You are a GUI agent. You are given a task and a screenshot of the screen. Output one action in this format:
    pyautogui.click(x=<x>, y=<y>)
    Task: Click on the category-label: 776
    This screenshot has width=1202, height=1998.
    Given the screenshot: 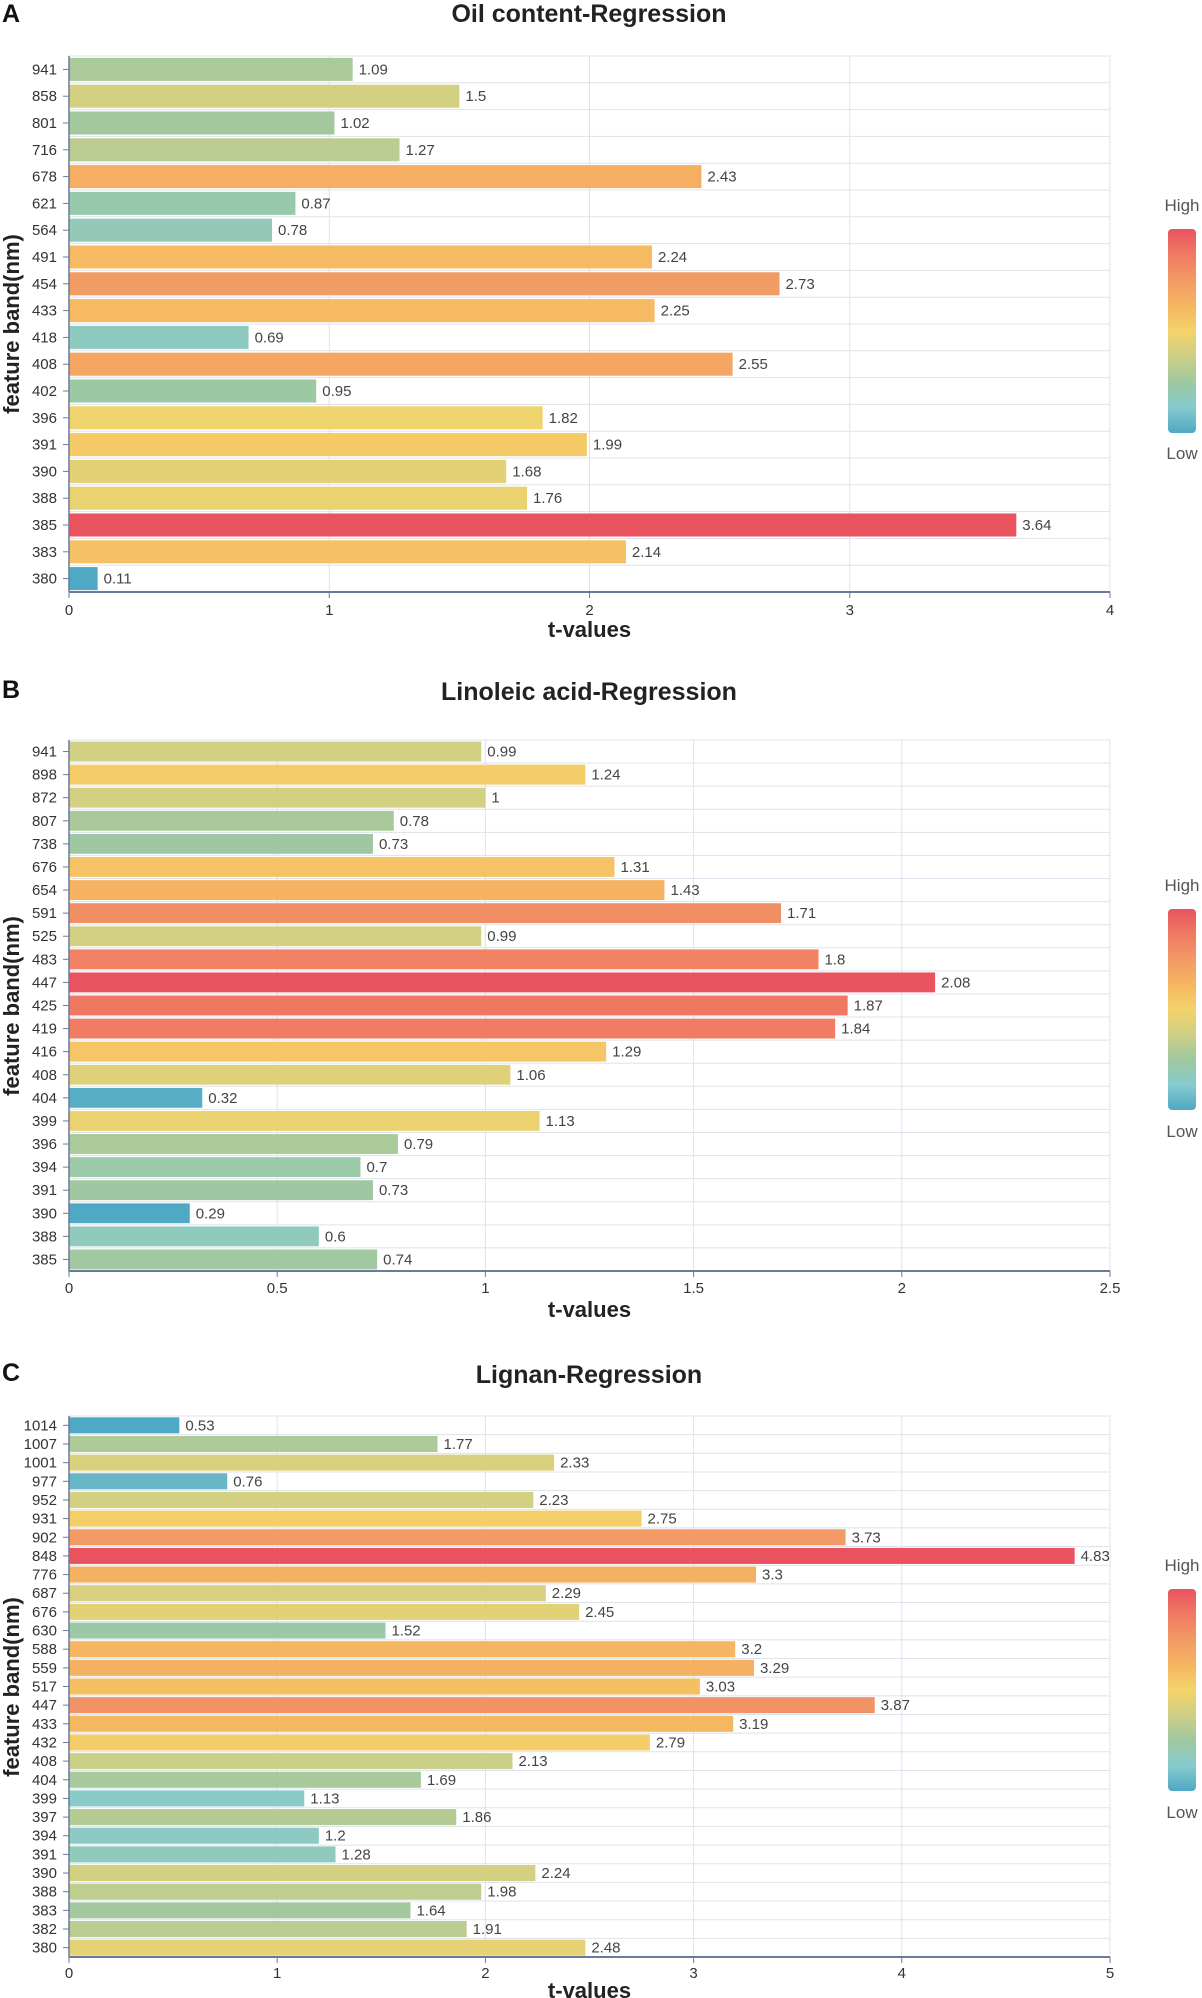 What is the action you would take?
    pyautogui.click(x=44, y=1575)
    